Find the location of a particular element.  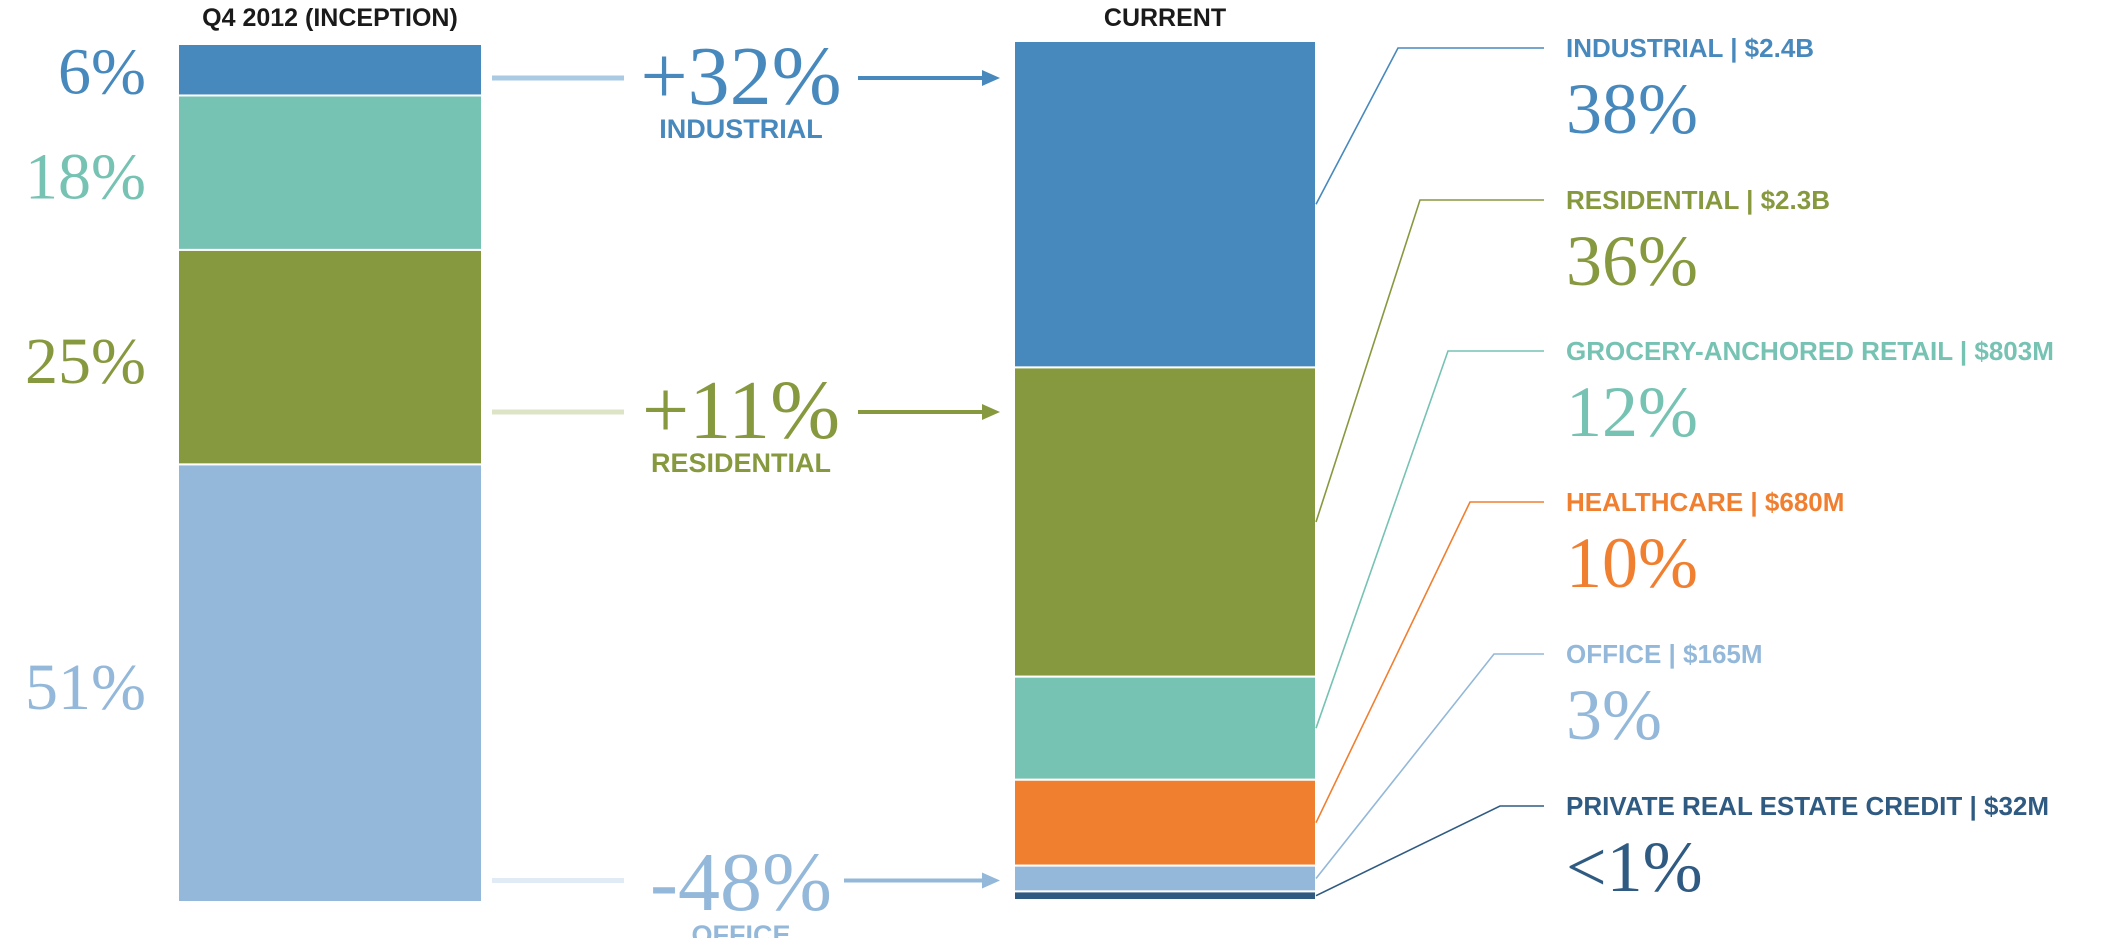

leader-line-private-real-estate-credit is located at coordinates (1429, 851).